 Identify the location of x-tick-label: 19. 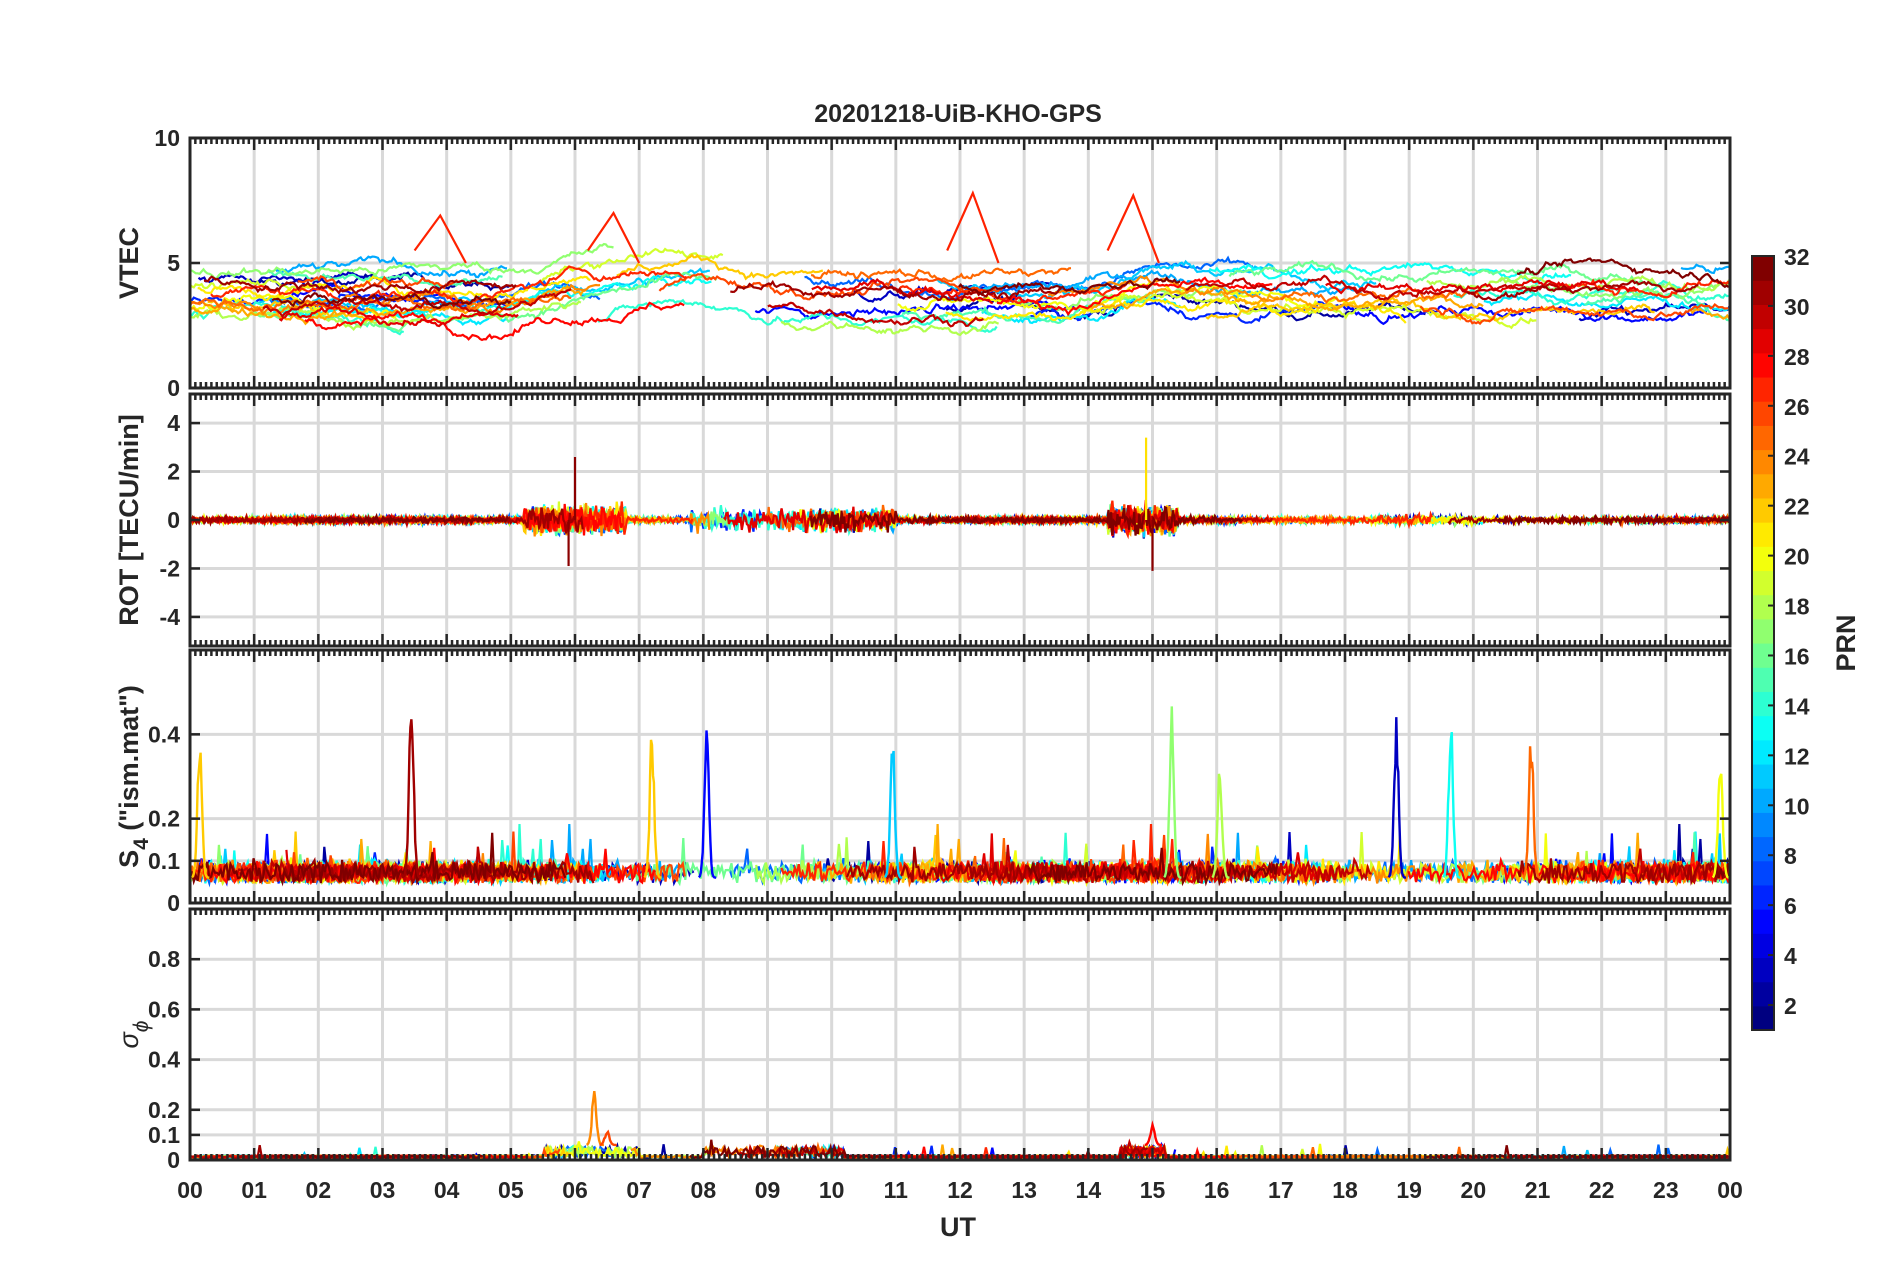
(1409, 1190).